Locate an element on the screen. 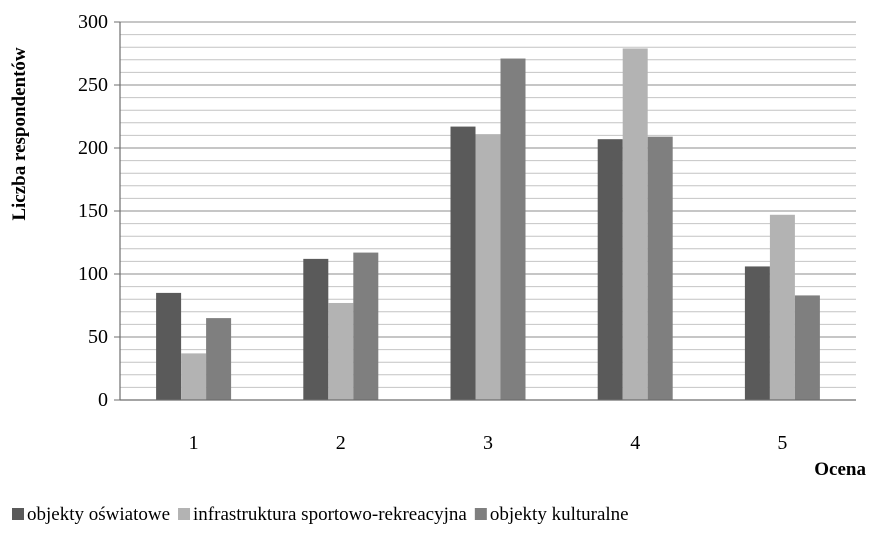  legend-label-3: objekty kulturalne is located at coordinates (559, 514).